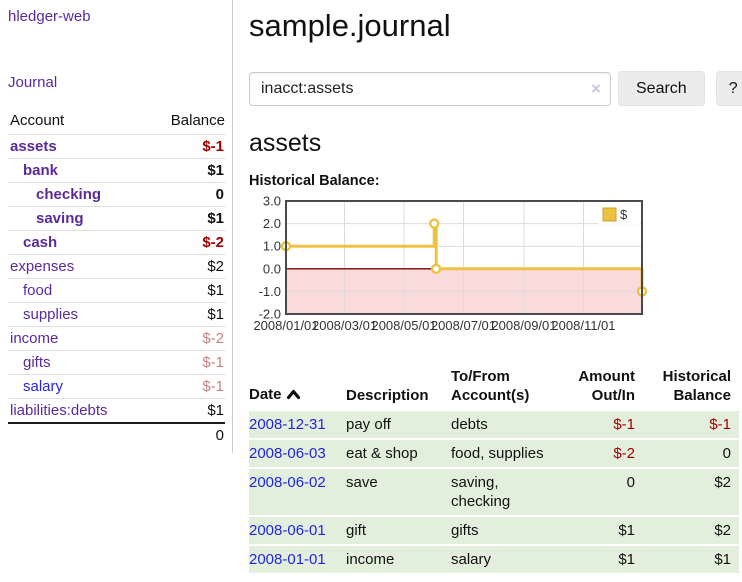 The width and height of the screenshot is (742, 582). Describe the element at coordinates (34, 338) in the screenshot. I see `account-link: income` at that location.